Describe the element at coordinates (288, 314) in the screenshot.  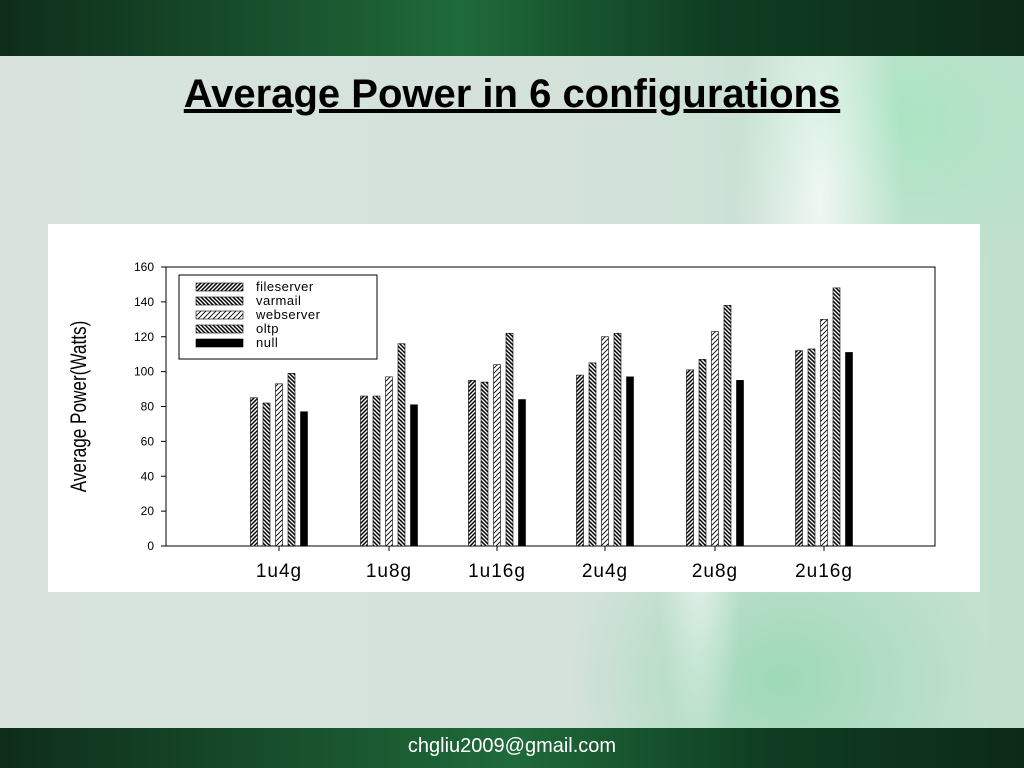
I see `legend-label-webserver: webserver` at that location.